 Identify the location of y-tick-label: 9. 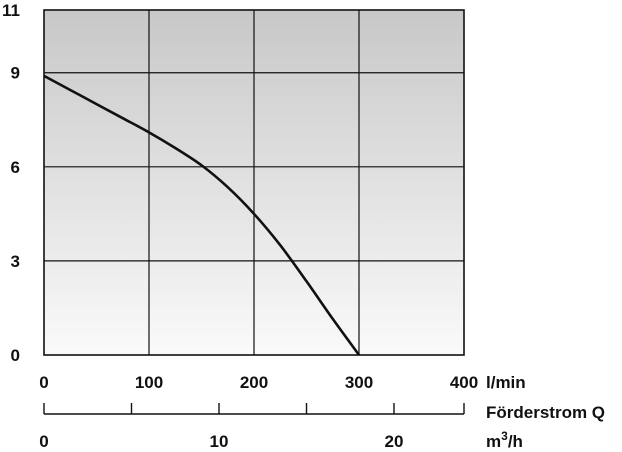
(15, 73).